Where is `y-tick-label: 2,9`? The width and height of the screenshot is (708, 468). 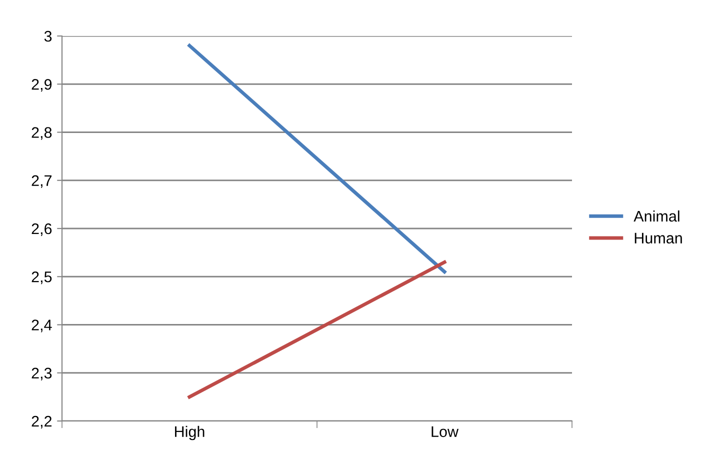
y-tick-label: 2,9 is located at coordinates (42, 85).